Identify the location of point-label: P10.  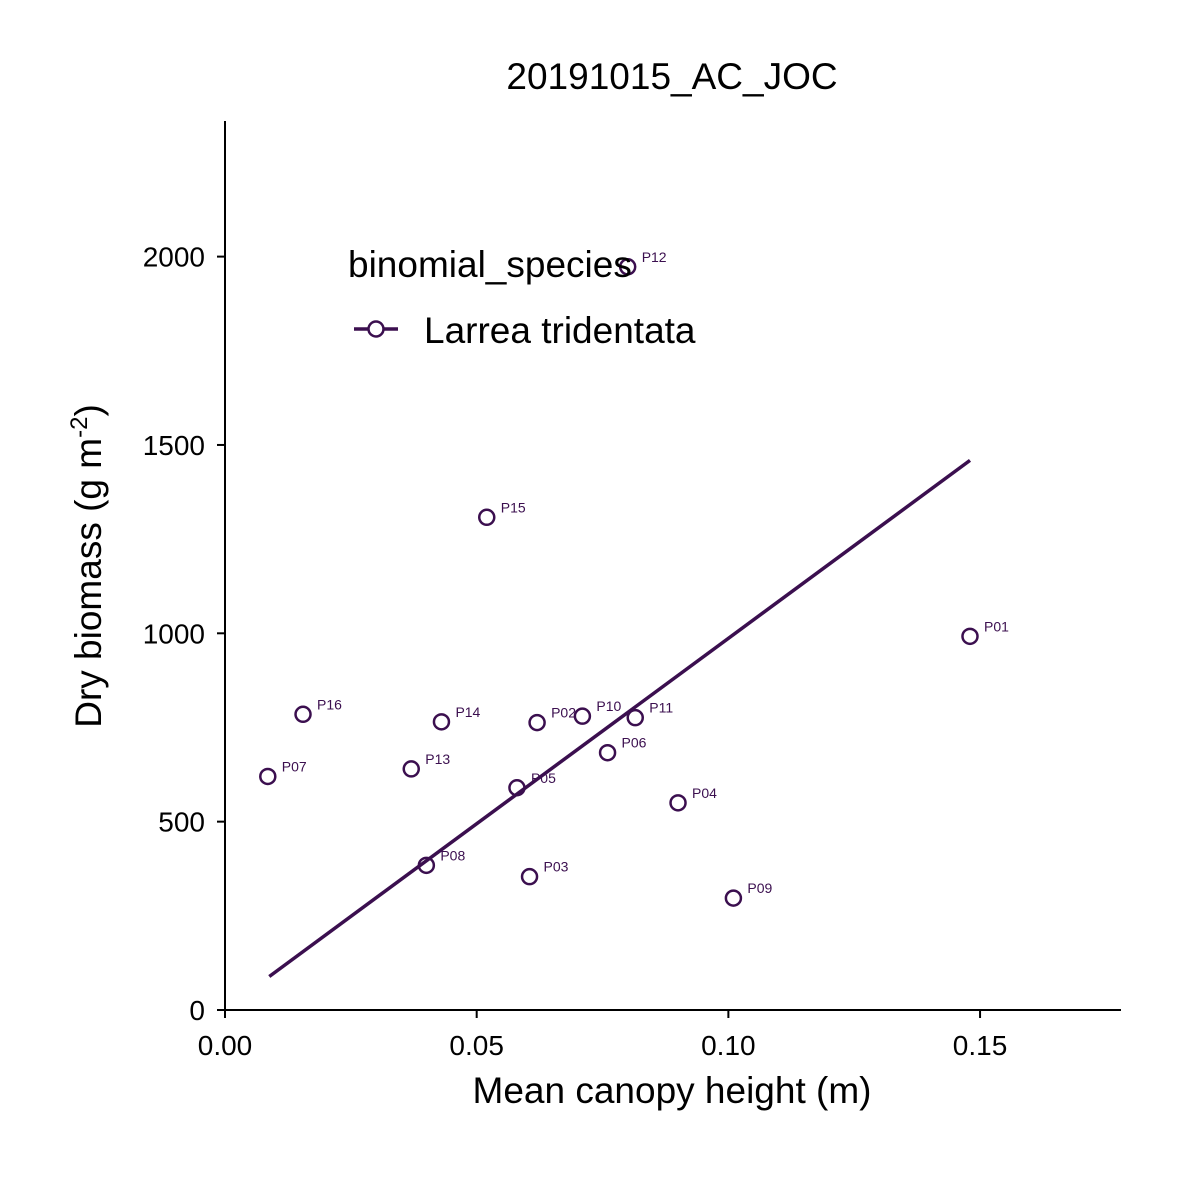
(608, 706).